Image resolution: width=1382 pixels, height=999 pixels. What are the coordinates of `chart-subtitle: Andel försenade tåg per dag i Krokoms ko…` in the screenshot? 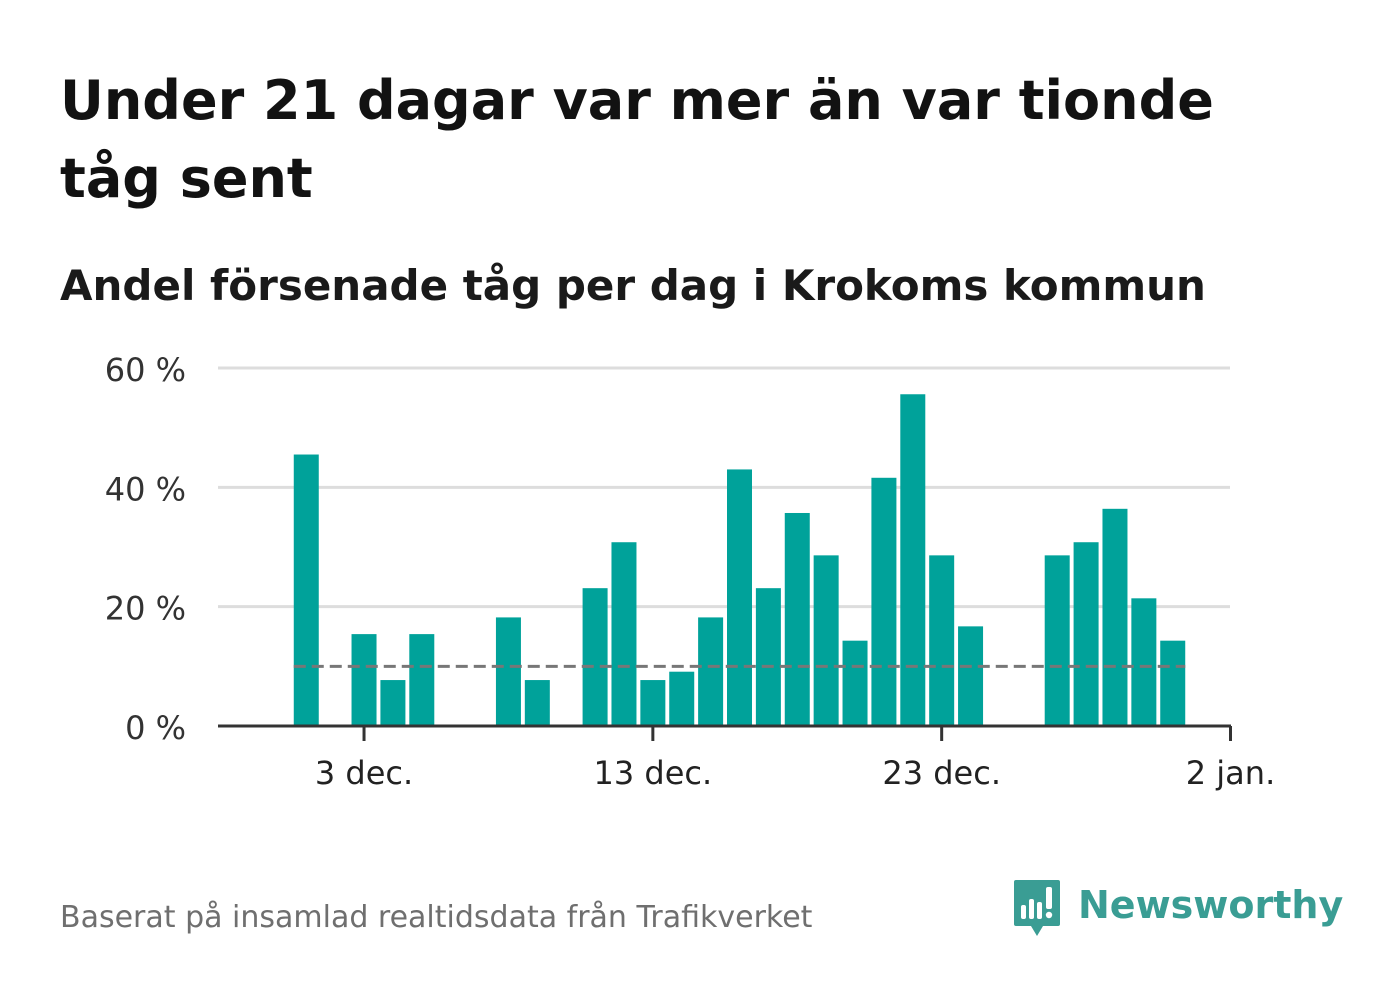 It's located at (633, 285).